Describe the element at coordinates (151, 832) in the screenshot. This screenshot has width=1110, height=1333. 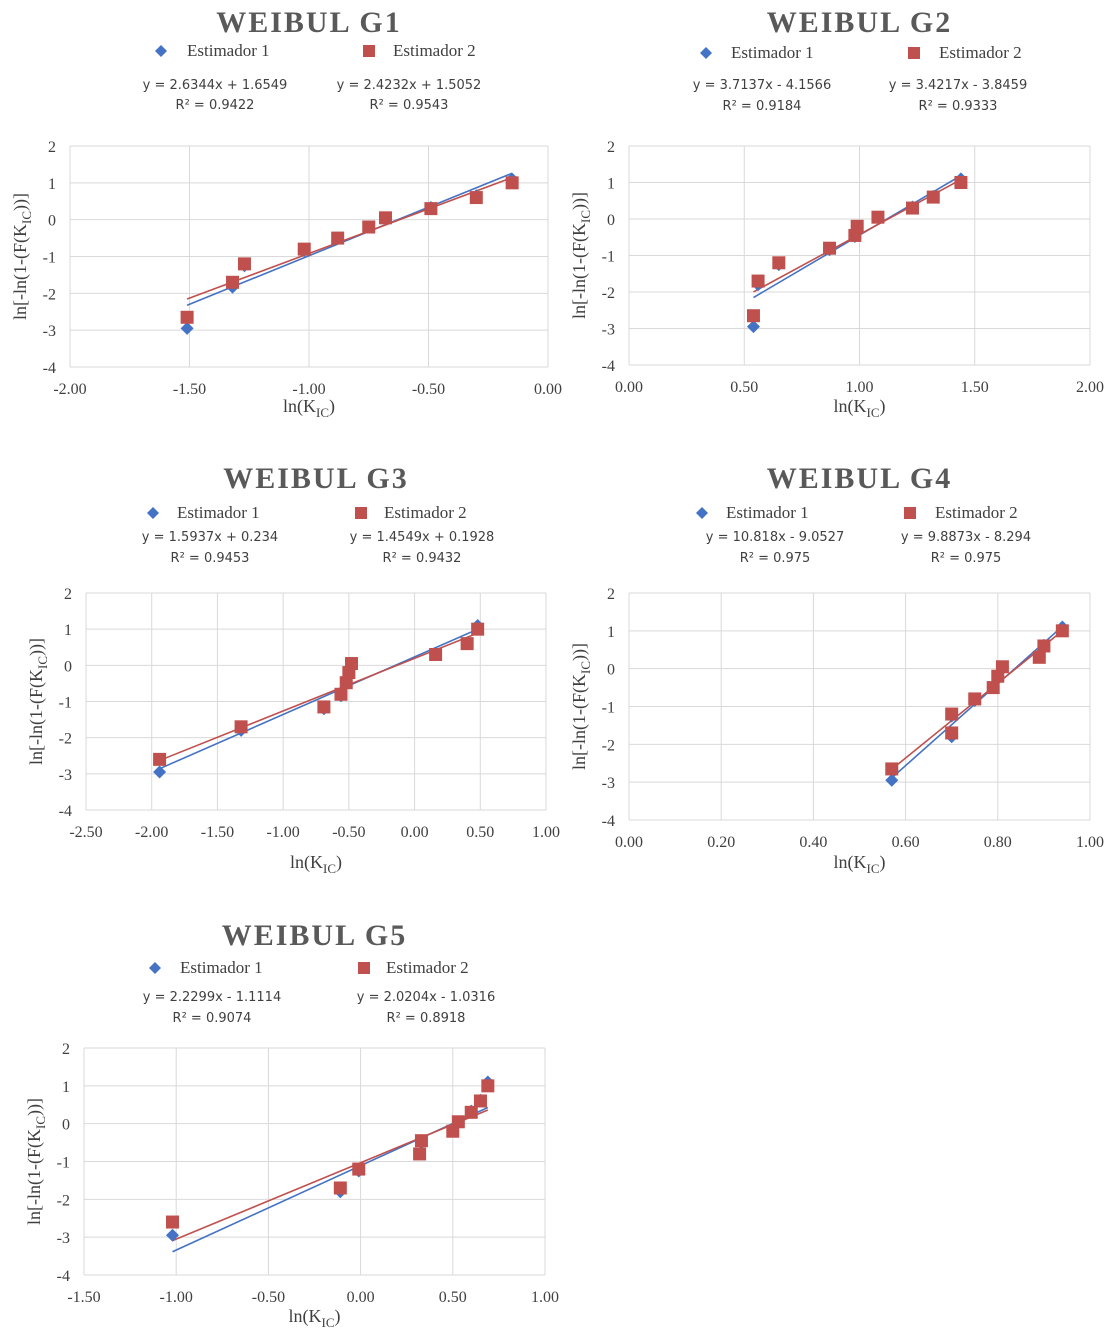
I see `x-tick-label: -2.00` at that location.